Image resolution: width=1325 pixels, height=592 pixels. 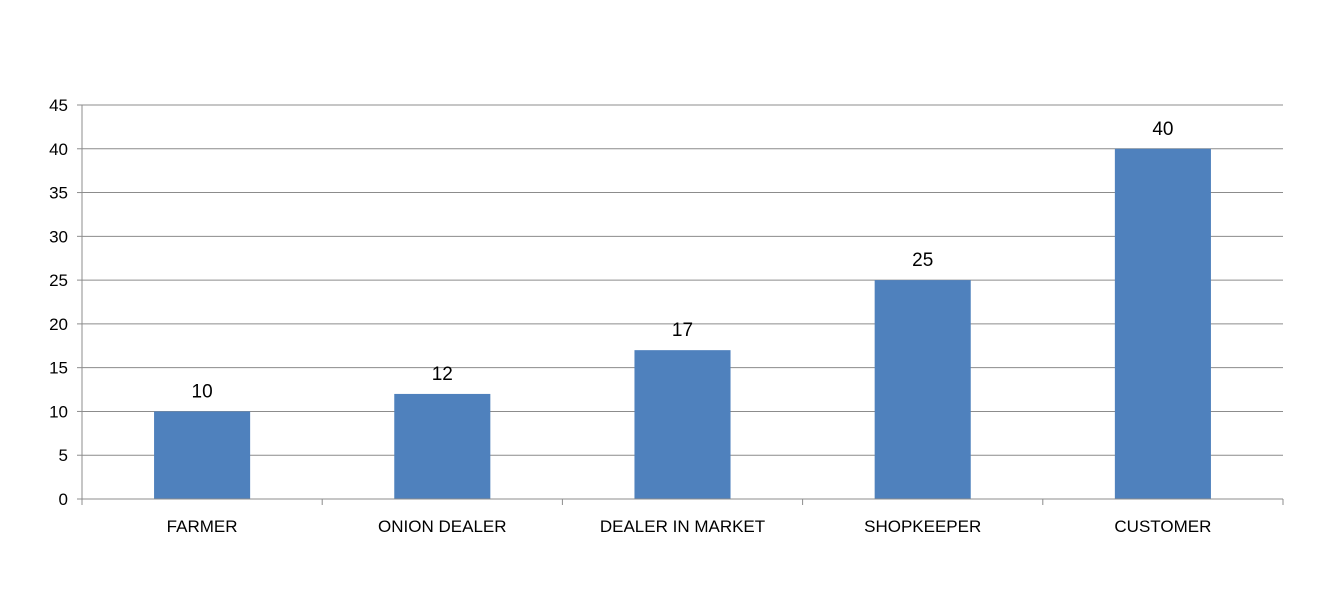 I want to click on y-tick-label: 10, so click(x=58, y=411).